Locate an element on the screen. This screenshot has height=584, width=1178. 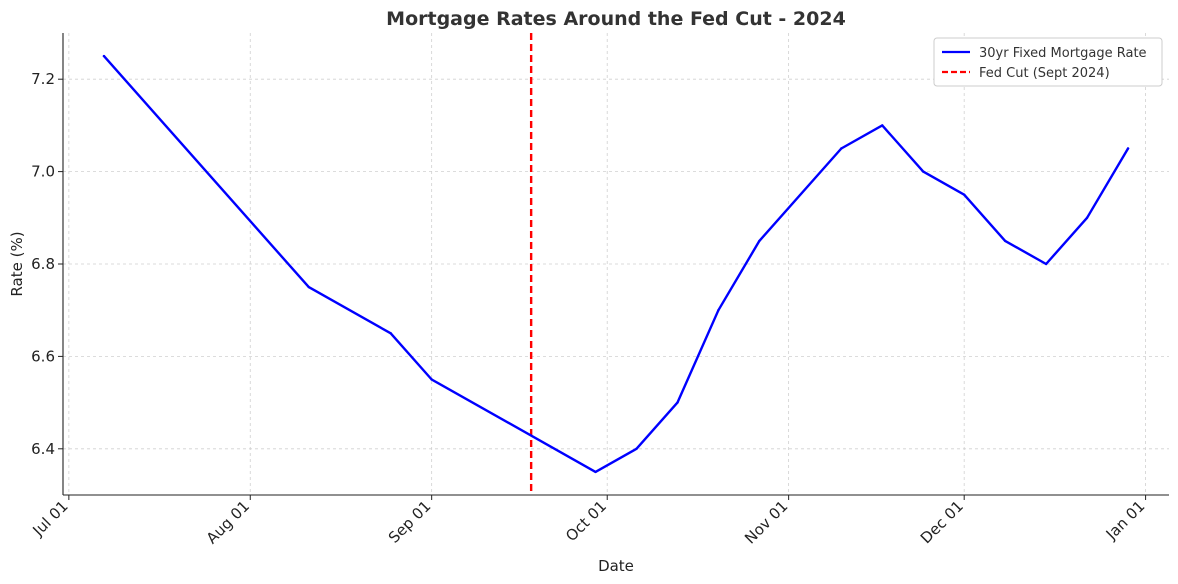
y-axis-ticks: 6.4 6.6 6.8 7.0 7.2 is located at coordinates (47, 264).